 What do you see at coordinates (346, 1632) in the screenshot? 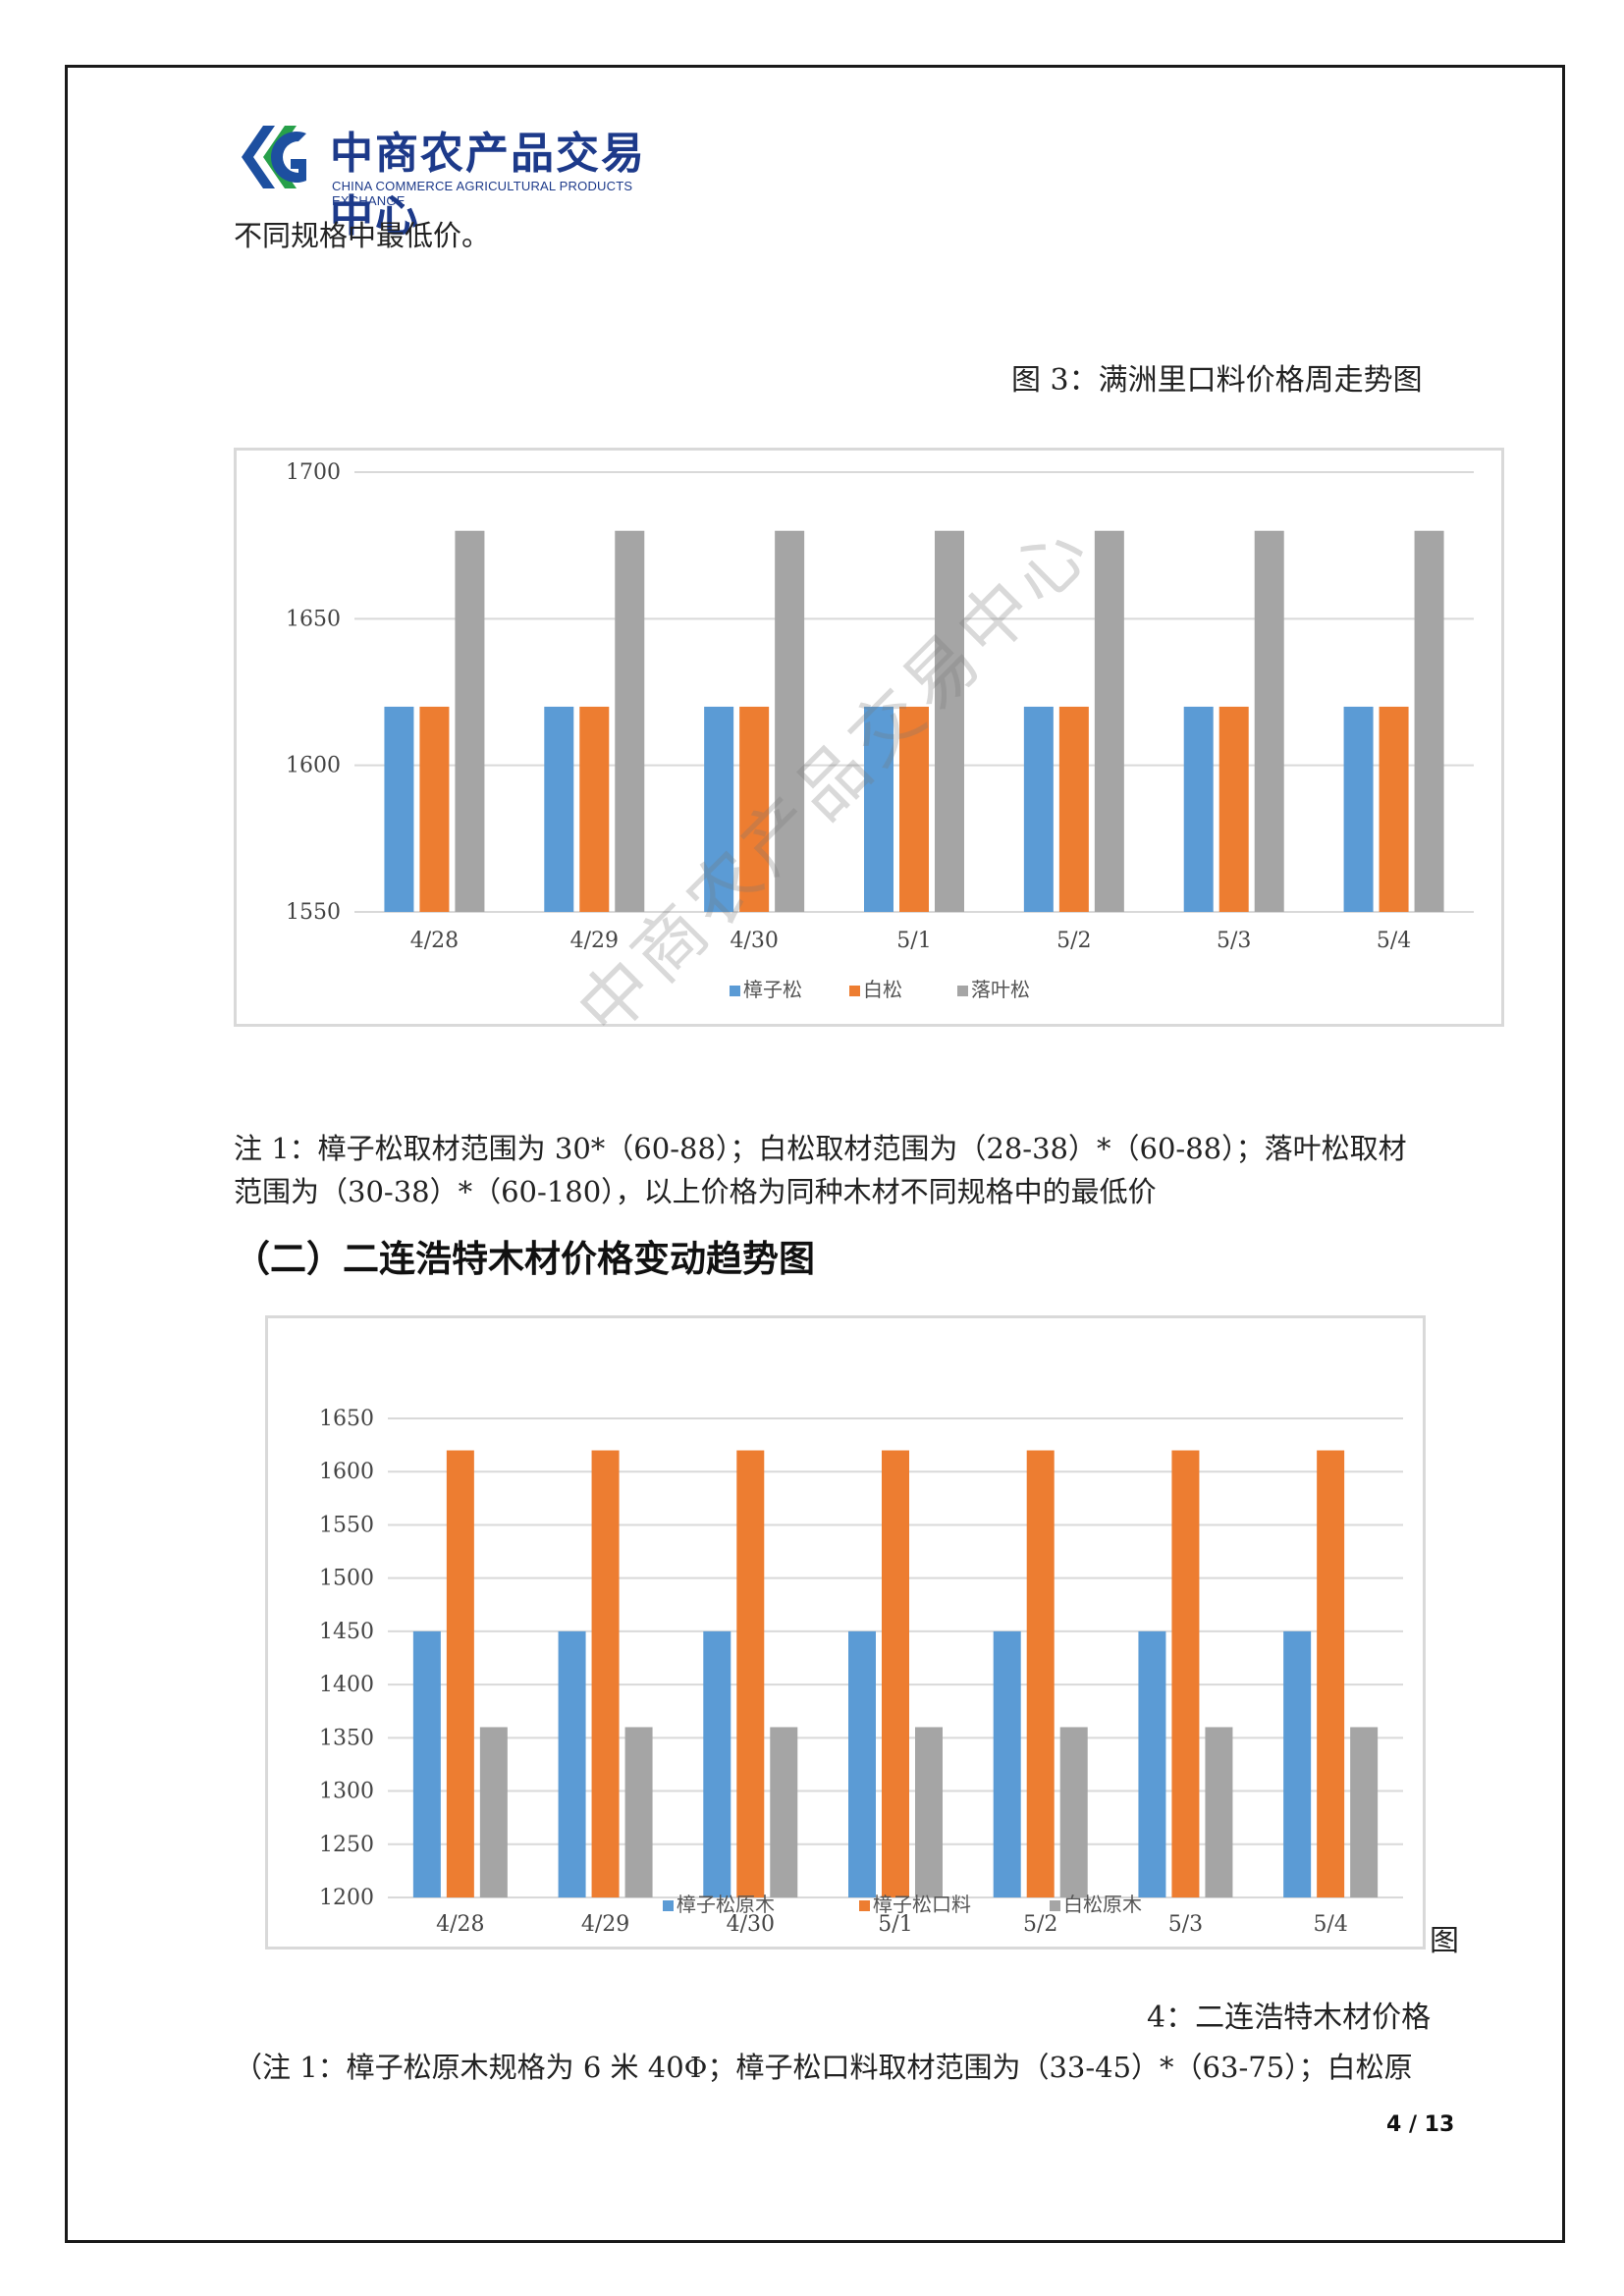
I see `y-tick-label: 1450` at bounding box center [346, 1632].